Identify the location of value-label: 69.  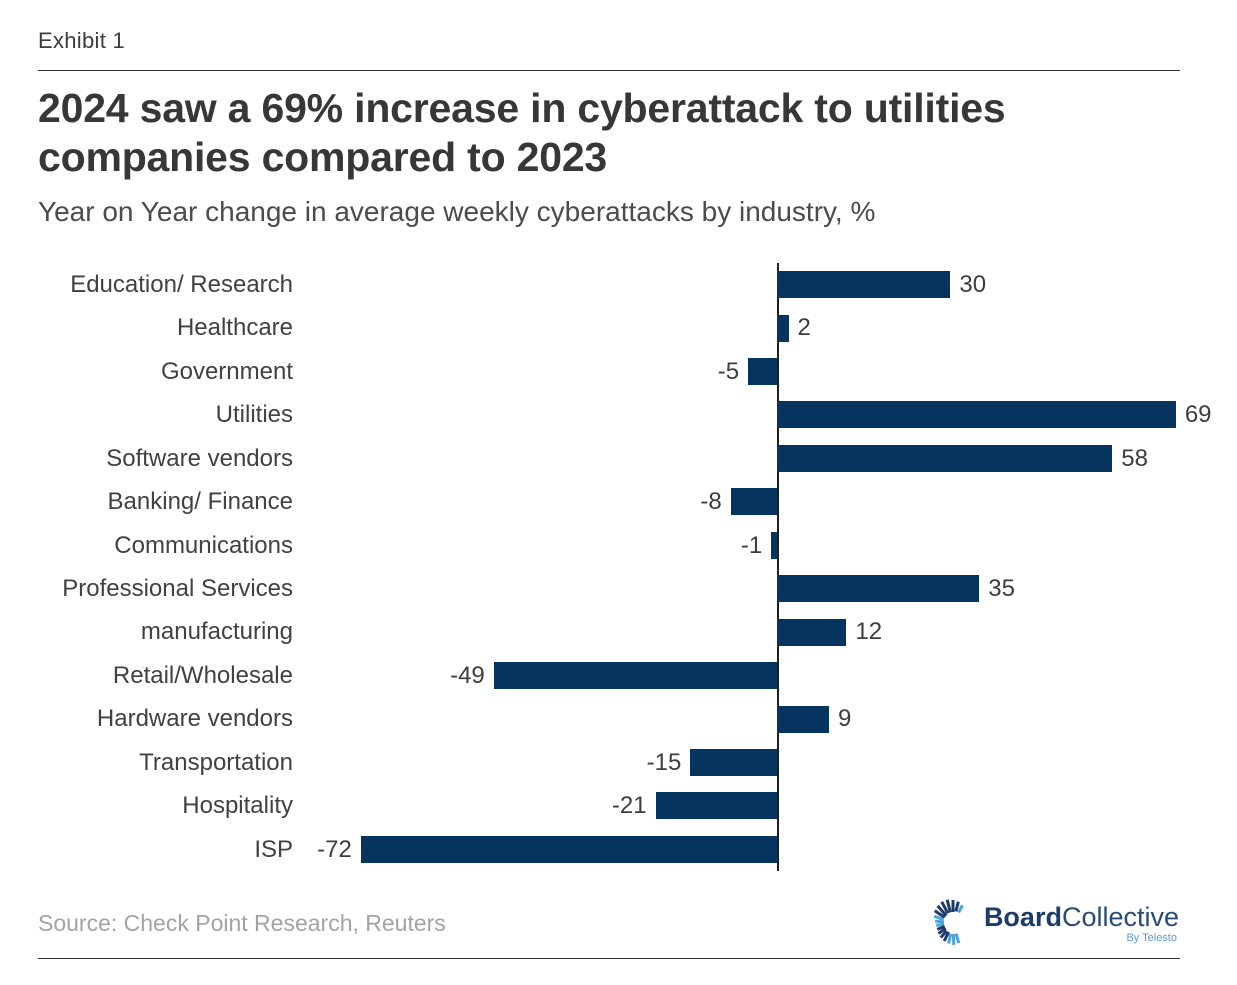
(1198, 415).